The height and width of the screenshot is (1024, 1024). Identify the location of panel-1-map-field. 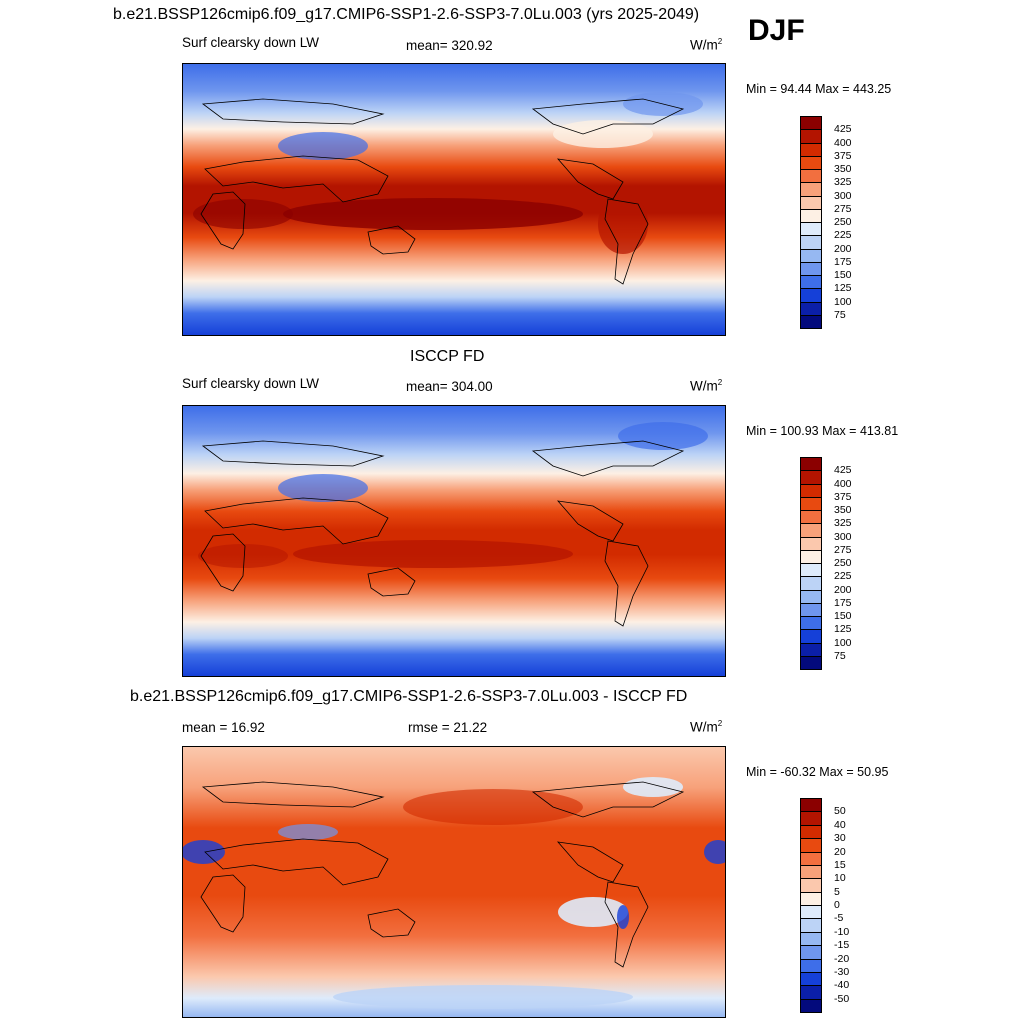
(454, 199).